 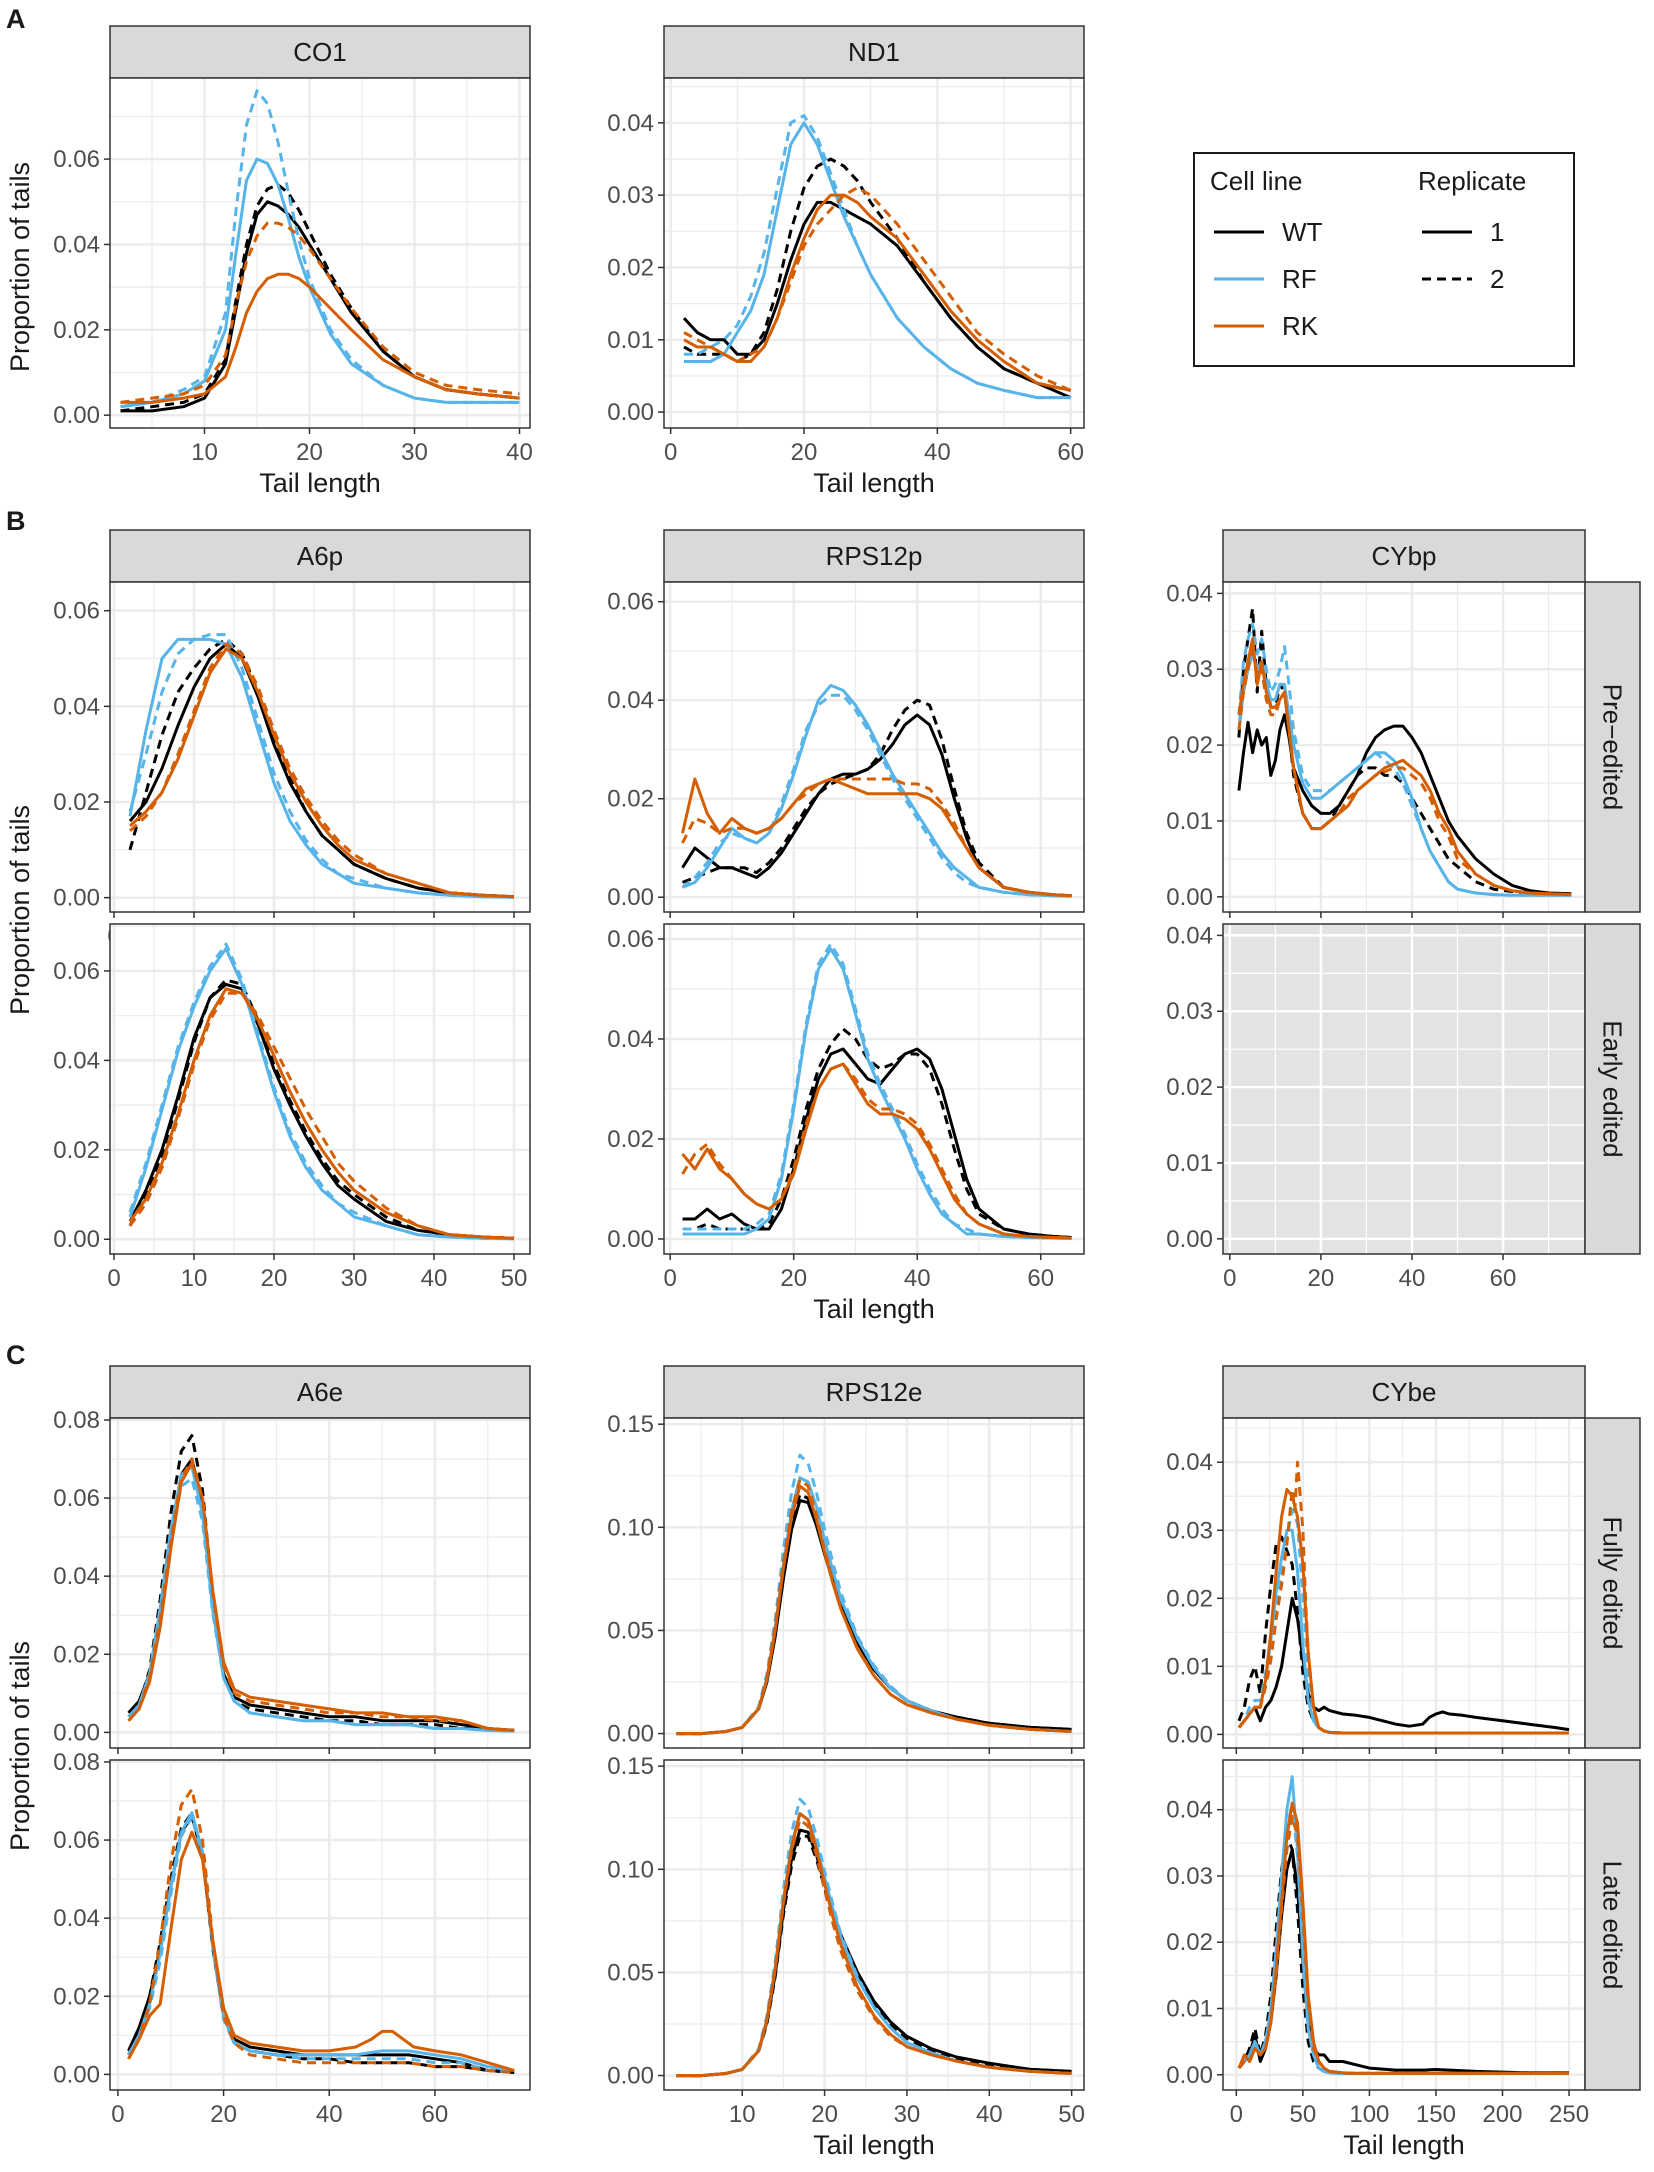 What do you see at coordinates (320, 1392) in the screenshot?
I see `facet-strip-label: A6e` at bounding box center [320, 1392].